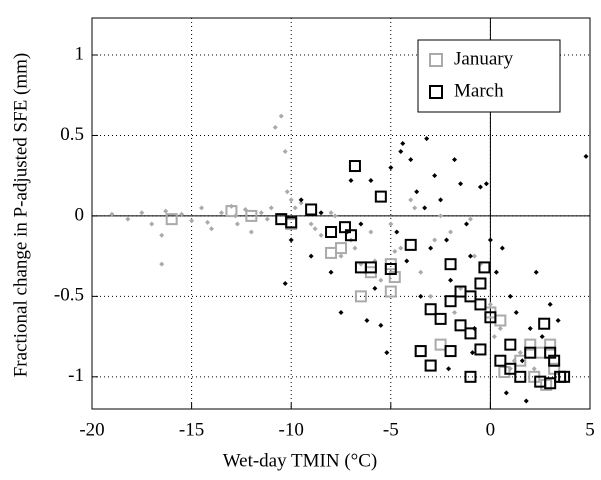  I want to click on x-axis-label: Wet-day TMIN (°C), so click(300, 460).